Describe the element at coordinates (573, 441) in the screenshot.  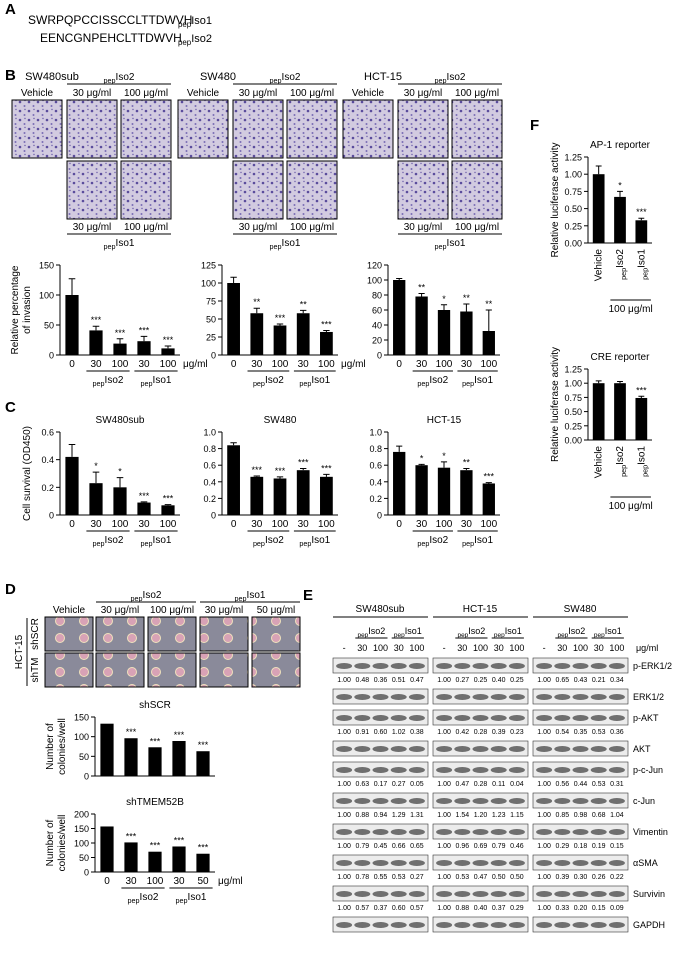
I see `y-tick-label: 0.00` at that location.